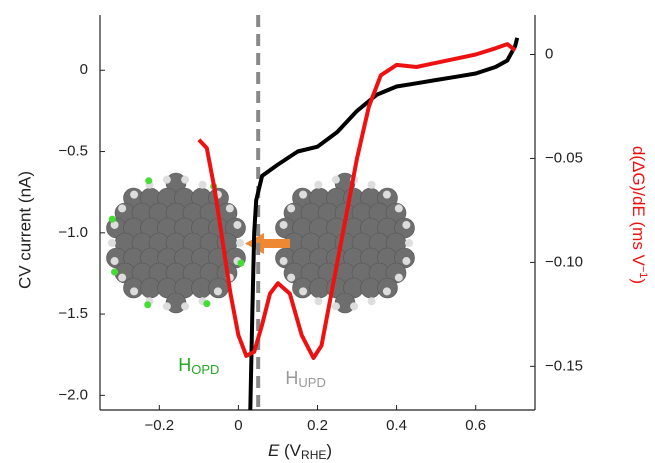  I want to click on annotation: HOPD, so click(198, 366).